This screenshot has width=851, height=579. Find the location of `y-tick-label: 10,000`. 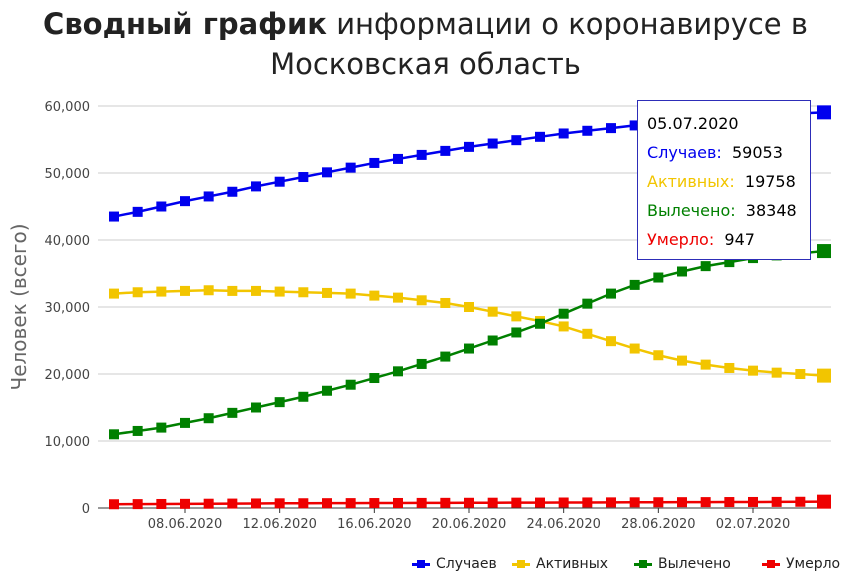

y-tick-label: 10,000 is located at coordinates (68, 442).